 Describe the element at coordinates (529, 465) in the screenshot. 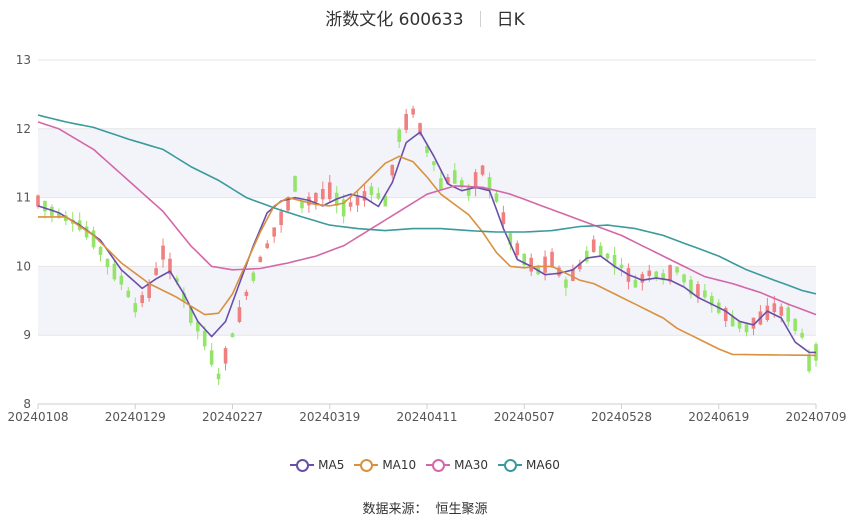

I see `legend-item-ma60: MA60` at that location.